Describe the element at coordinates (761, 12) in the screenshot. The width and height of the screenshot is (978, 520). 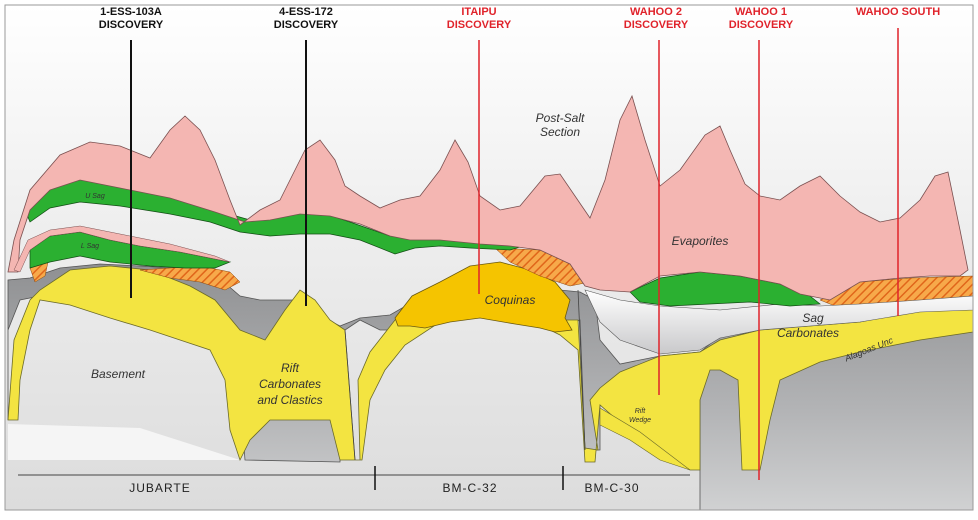
I see `well-title-5a: WAHOO 1` at that location.